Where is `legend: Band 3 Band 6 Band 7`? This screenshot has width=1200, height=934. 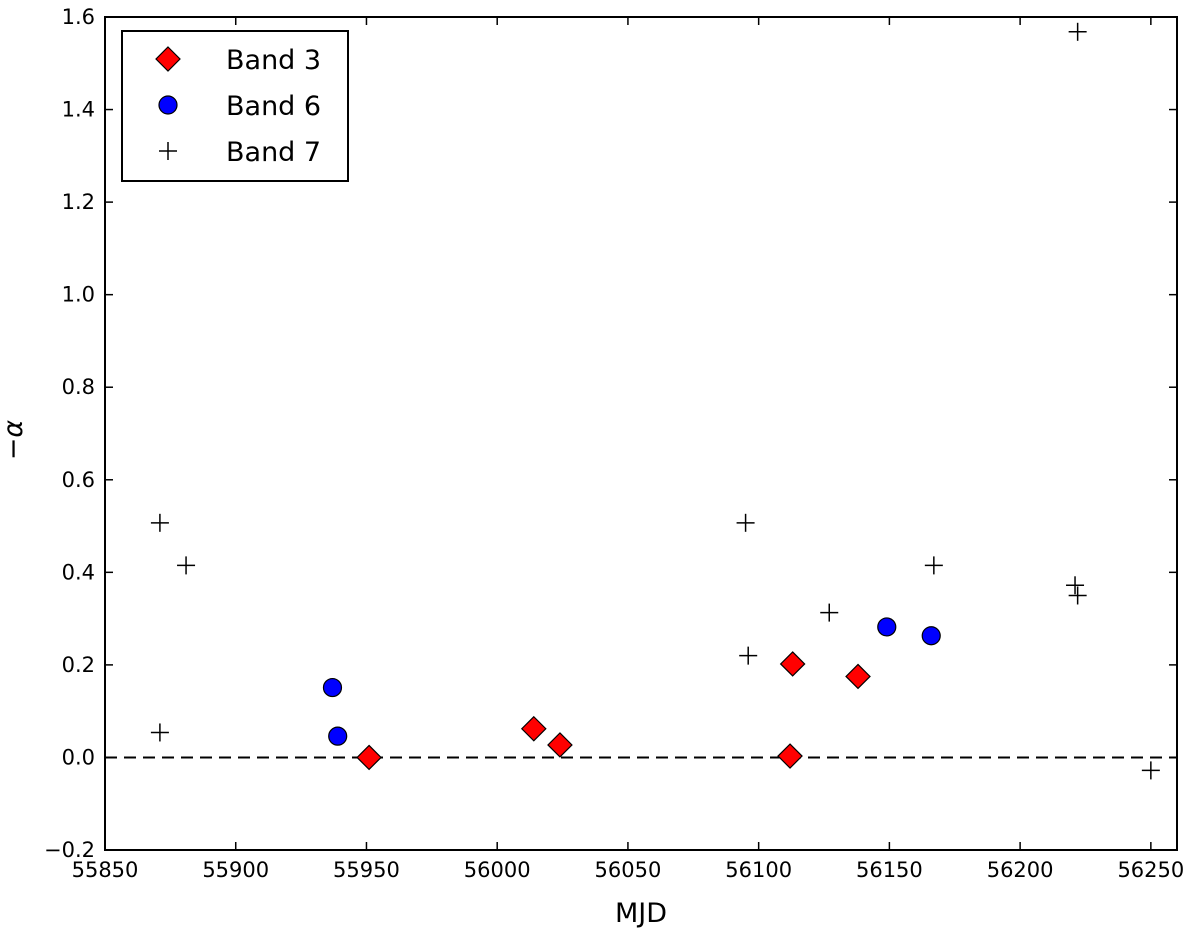 legend: Band 3 Band 6 Band 7 is located at coordinates (235, 106).